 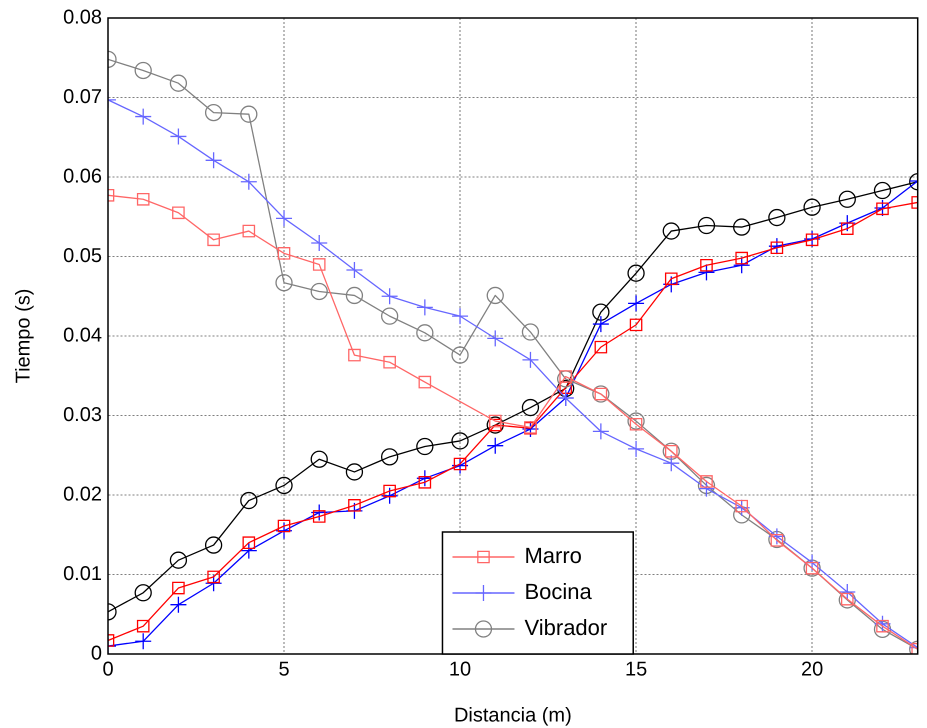 I want to click on legend-label: Bocina, so click(x=558, y=591).